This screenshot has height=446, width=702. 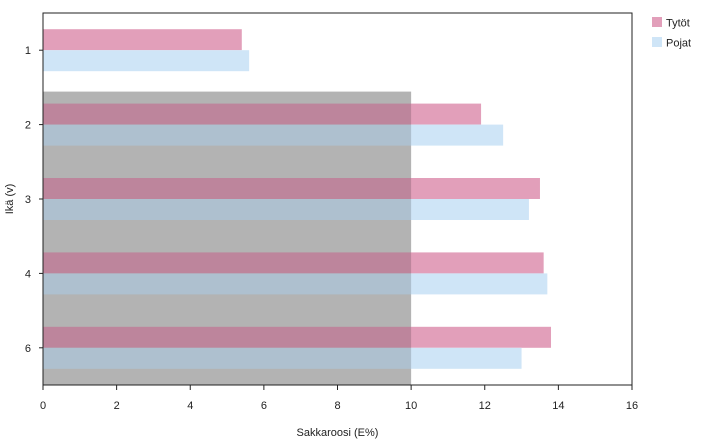 I want to click on y-tick-label: 1, so click(x=28, y=51).